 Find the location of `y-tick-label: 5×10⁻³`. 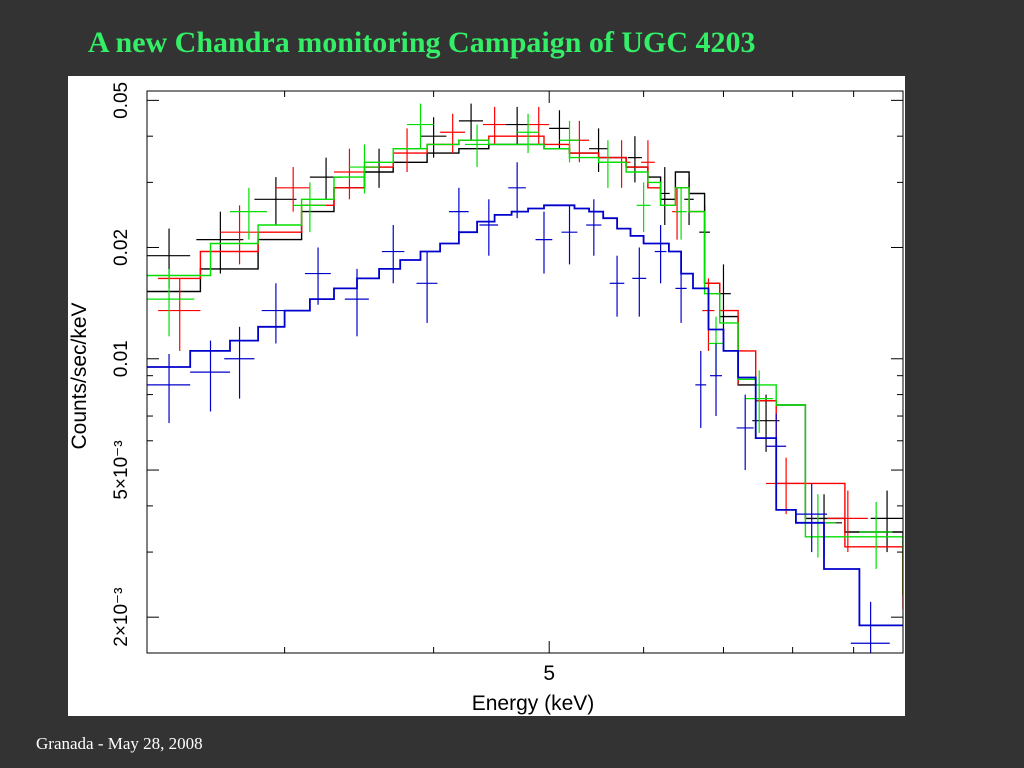

y-tick-label: 5×10⁻³ is located at coordinates (121, 469).